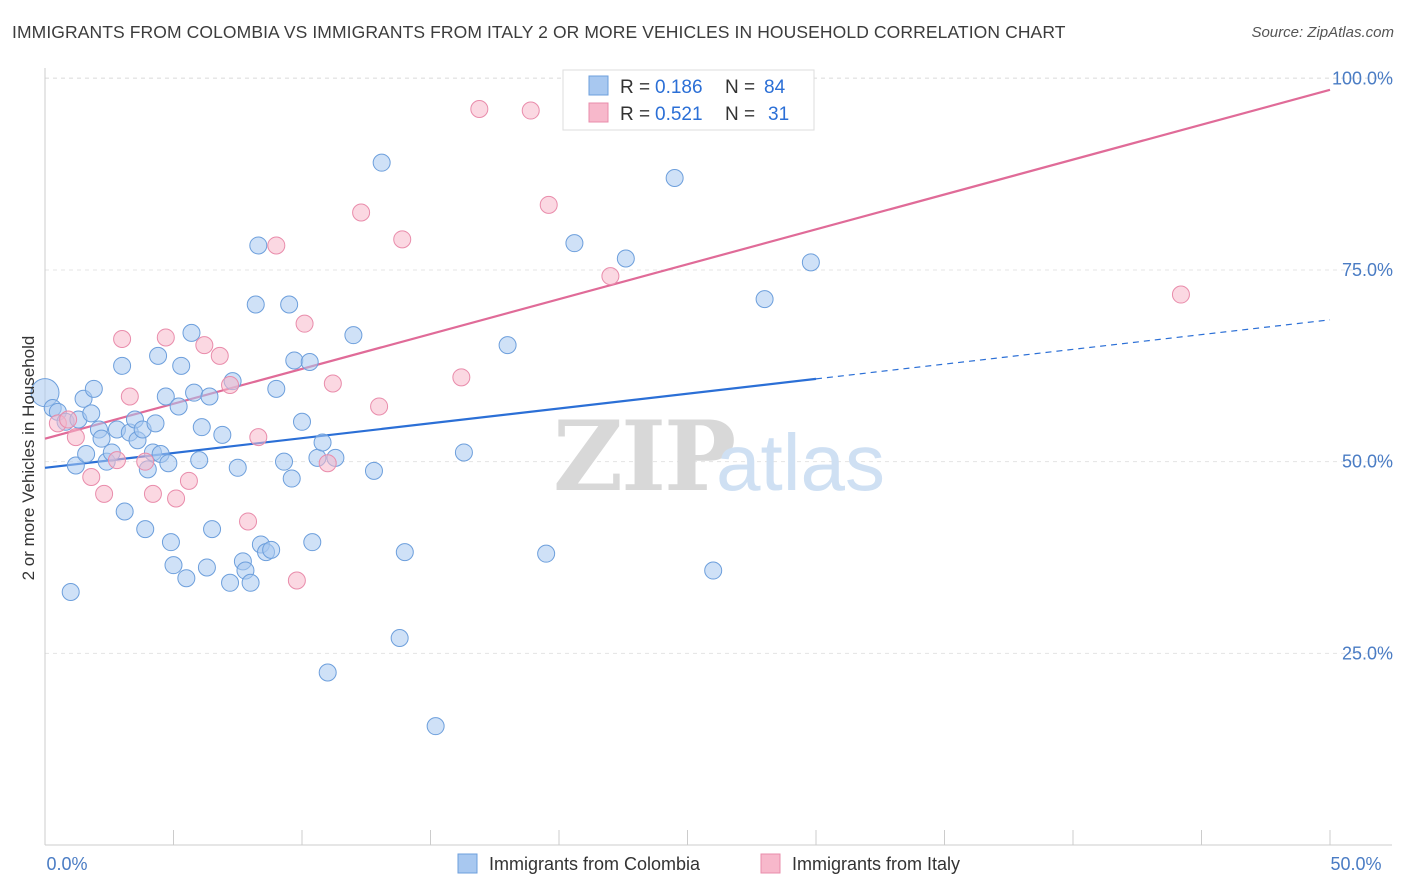 The width and height of the screenshot is (1406, 892). What do you see at coordinates (770, 863) in the screenshot?
I see `bottom-legend-swatch-italy` at bounding box center [770, 863].